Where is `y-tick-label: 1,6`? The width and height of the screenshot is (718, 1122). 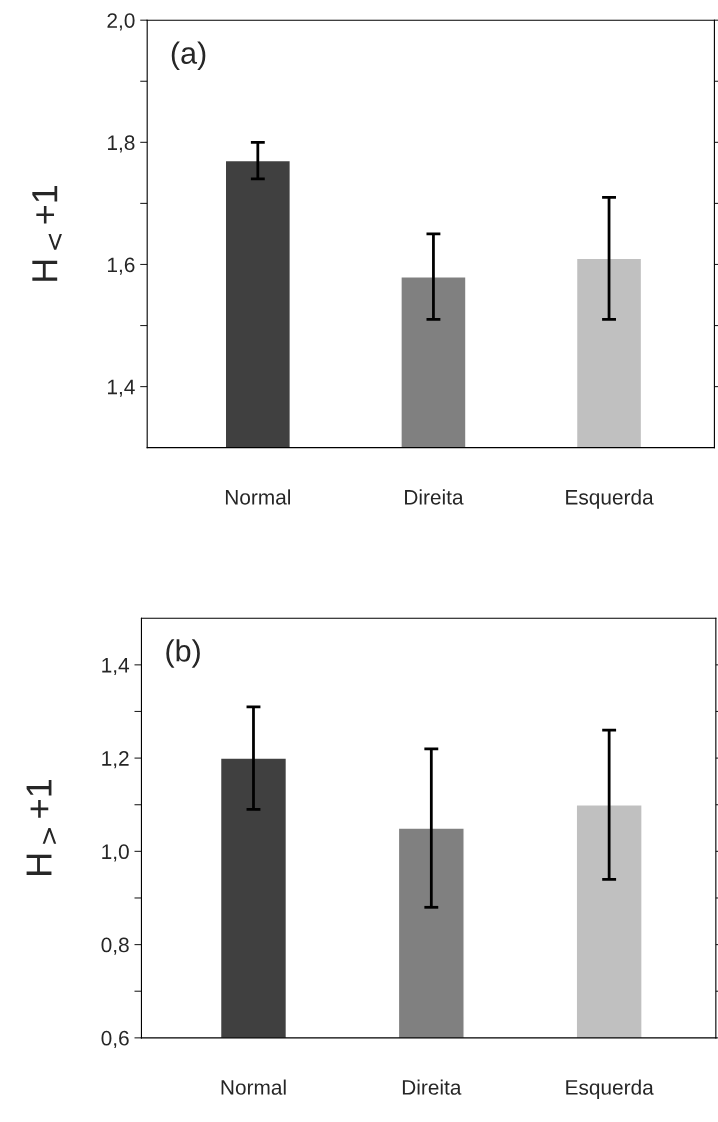
y-tick-label: 1,6 is located at coordinates (121, 266).